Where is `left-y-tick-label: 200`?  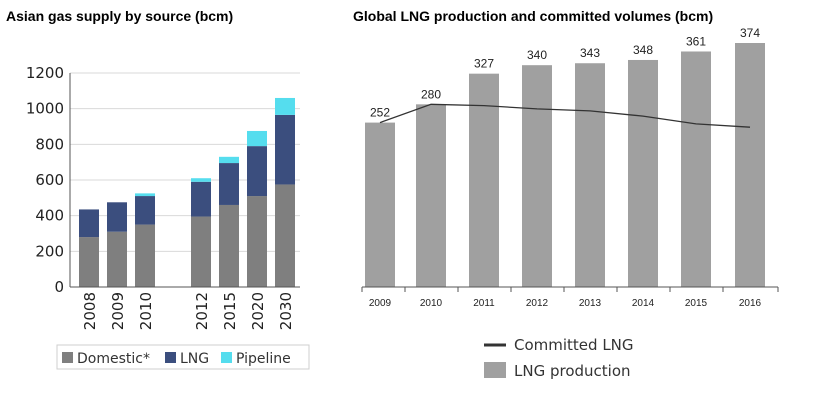 left-y-tick-label: 200 is located at coordinates (49, 251).